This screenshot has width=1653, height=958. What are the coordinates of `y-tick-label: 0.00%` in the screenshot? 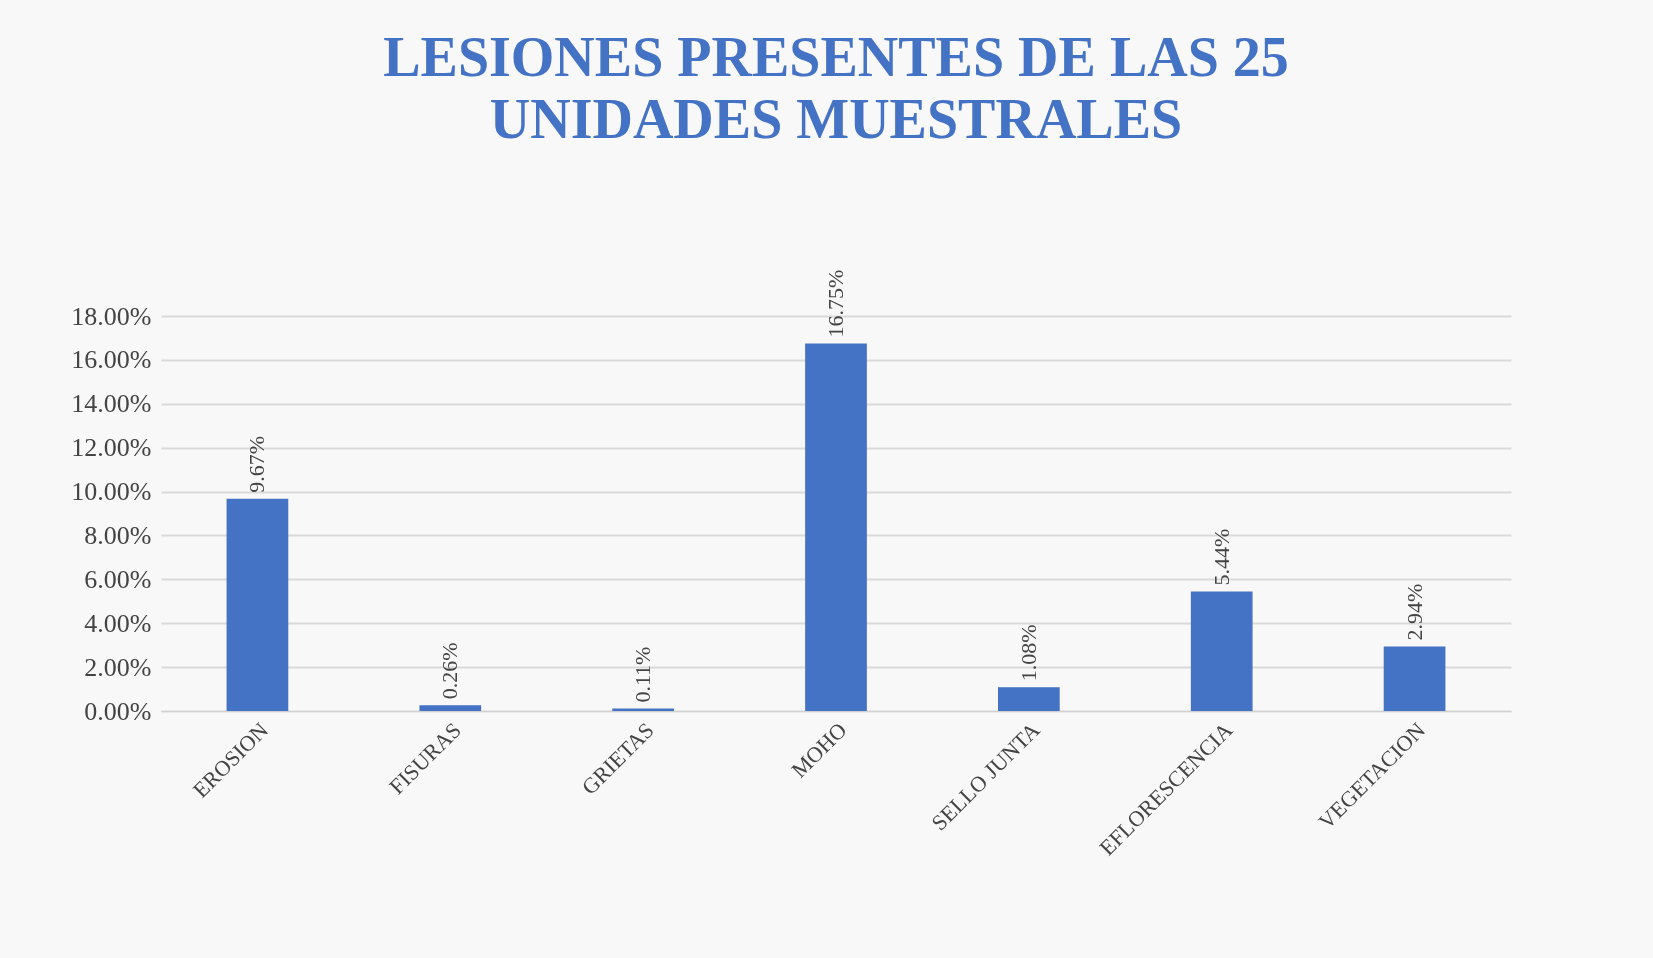 It's located at (118, 711).